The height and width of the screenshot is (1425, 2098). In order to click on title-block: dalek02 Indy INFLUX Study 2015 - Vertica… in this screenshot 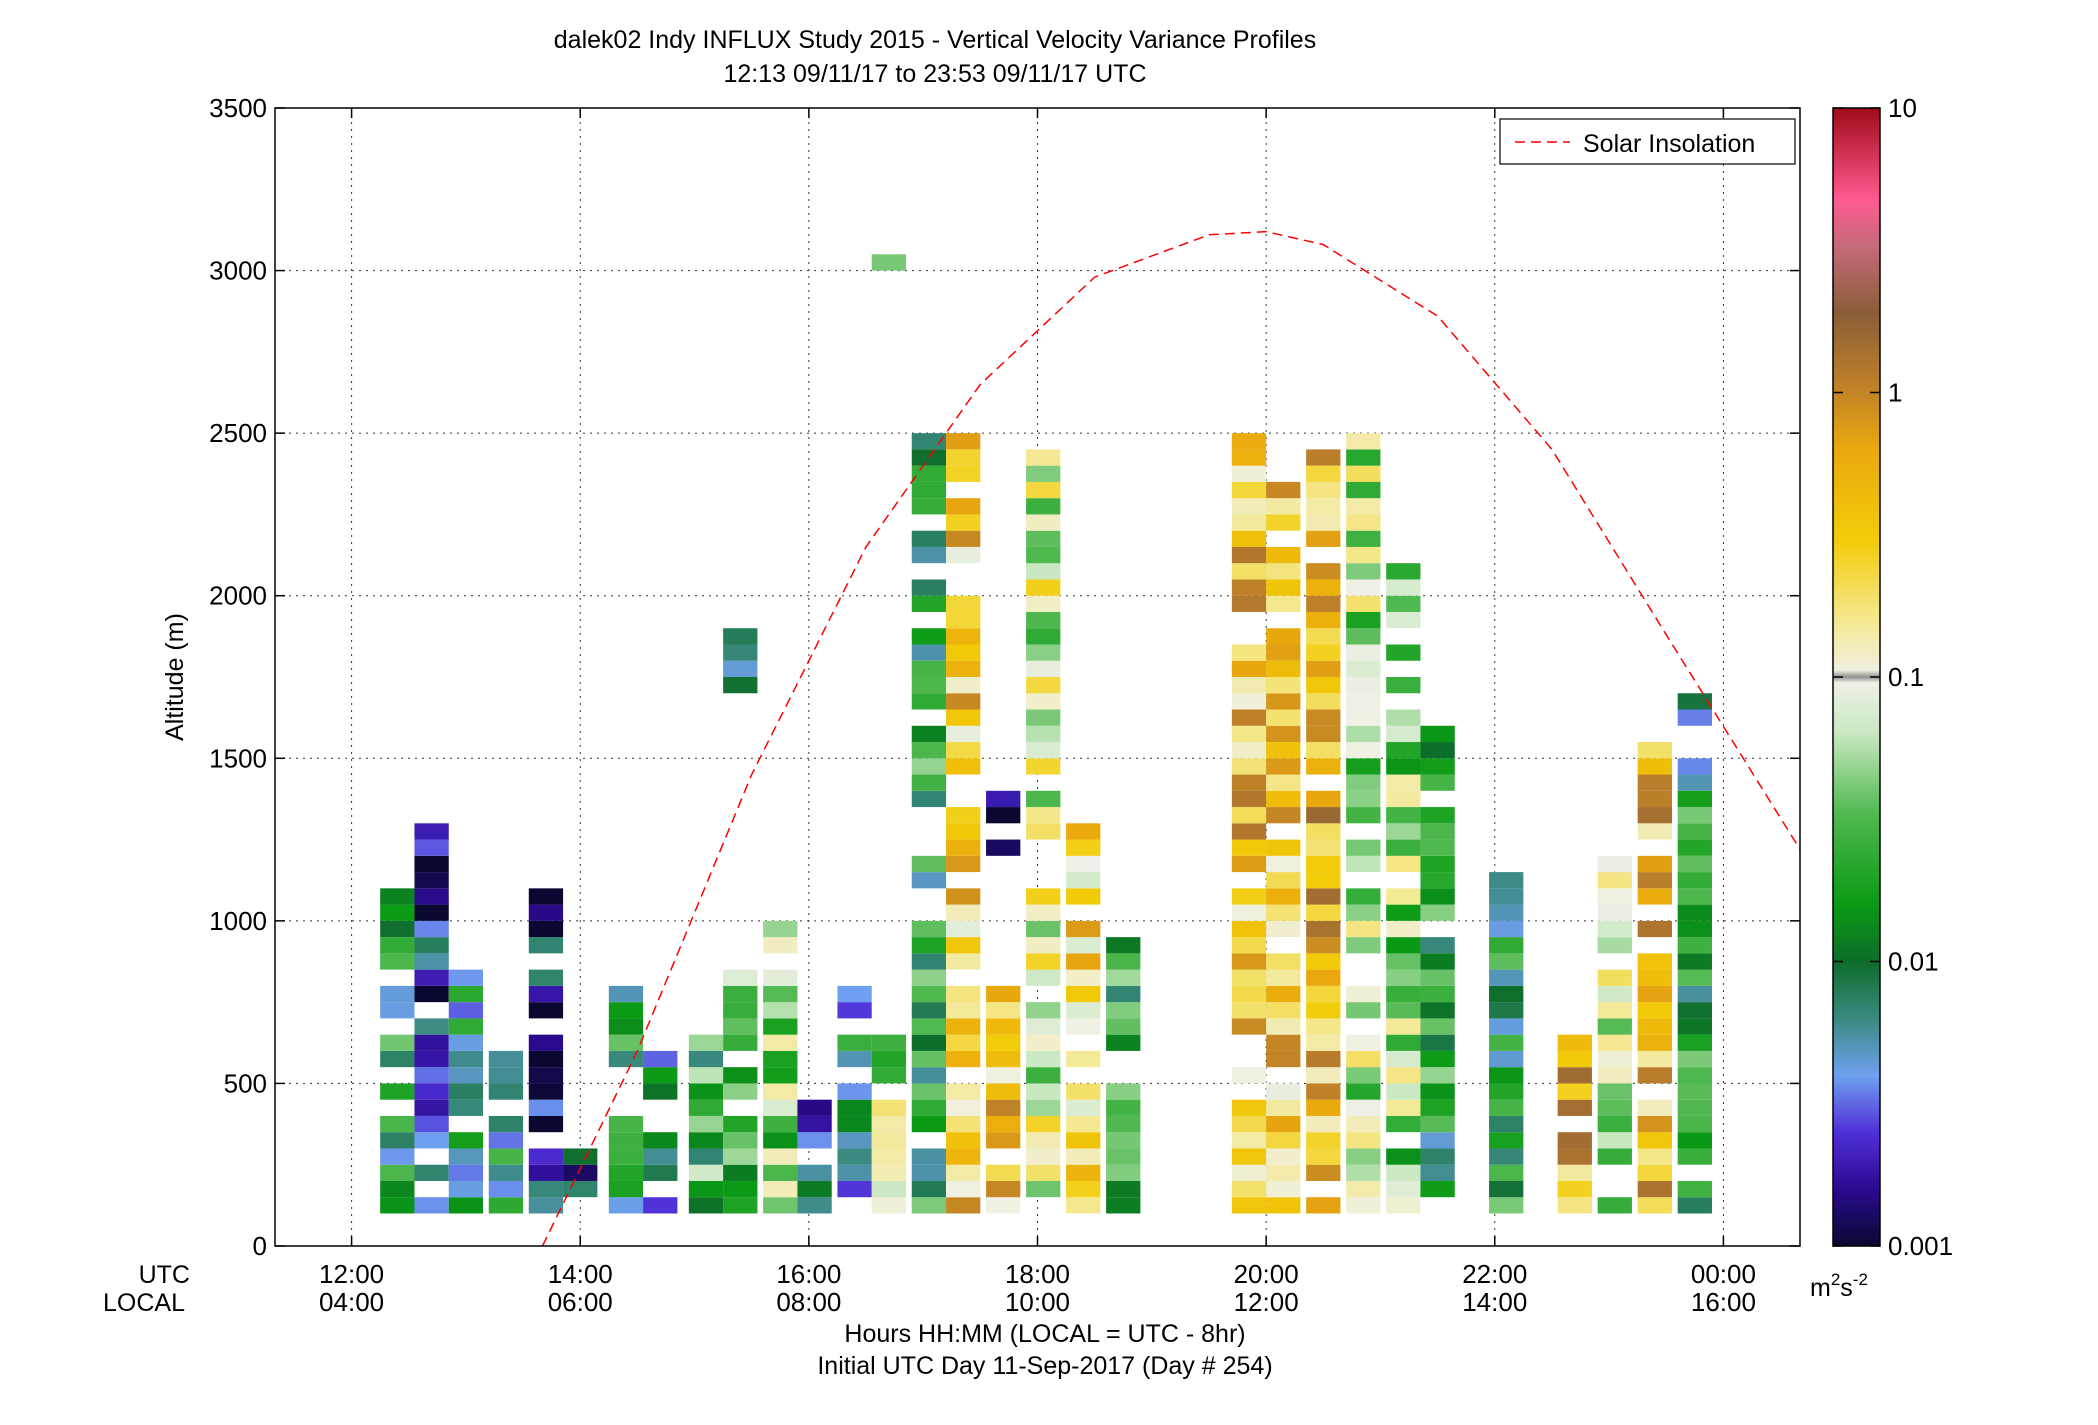, I will do `click(935, 57)`.